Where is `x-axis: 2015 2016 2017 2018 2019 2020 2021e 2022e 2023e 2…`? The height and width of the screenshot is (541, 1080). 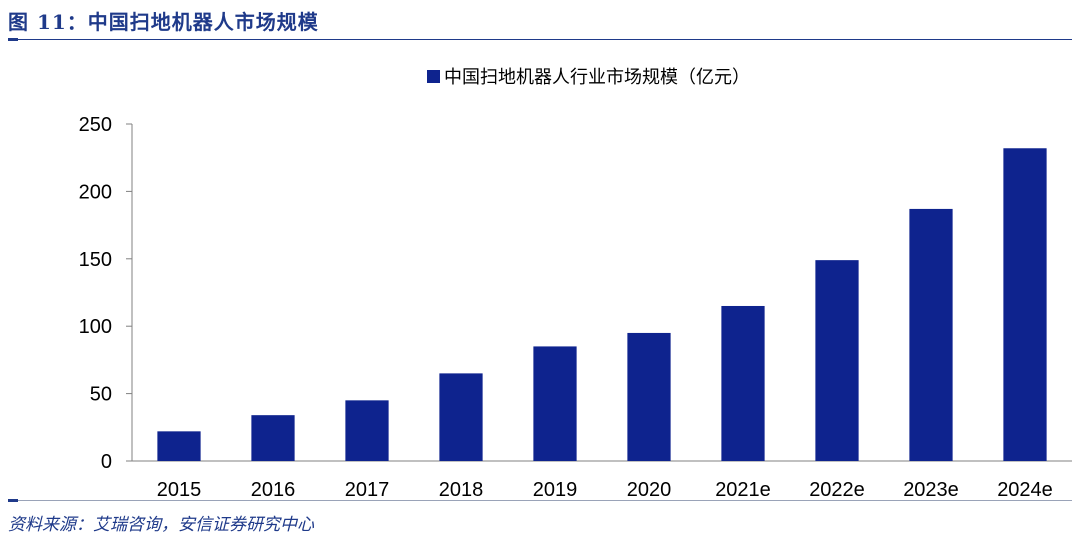 x-axis: 2015 2016 2017 2018 2019 2020 2021e 2022e 2023e 2… is located at coordinates (602, 480).